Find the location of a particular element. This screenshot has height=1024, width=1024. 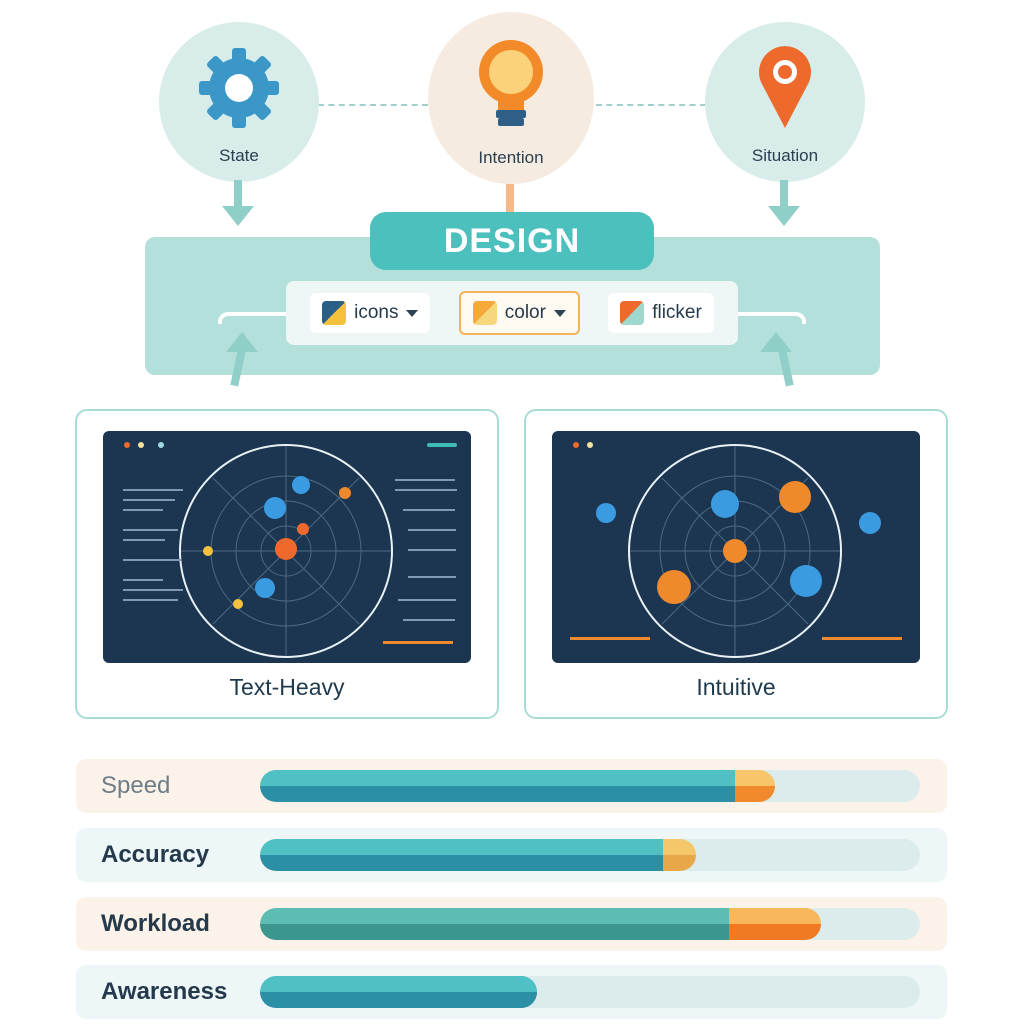

panel-intuitive: Intuitive is located at coordinates (736, 564).